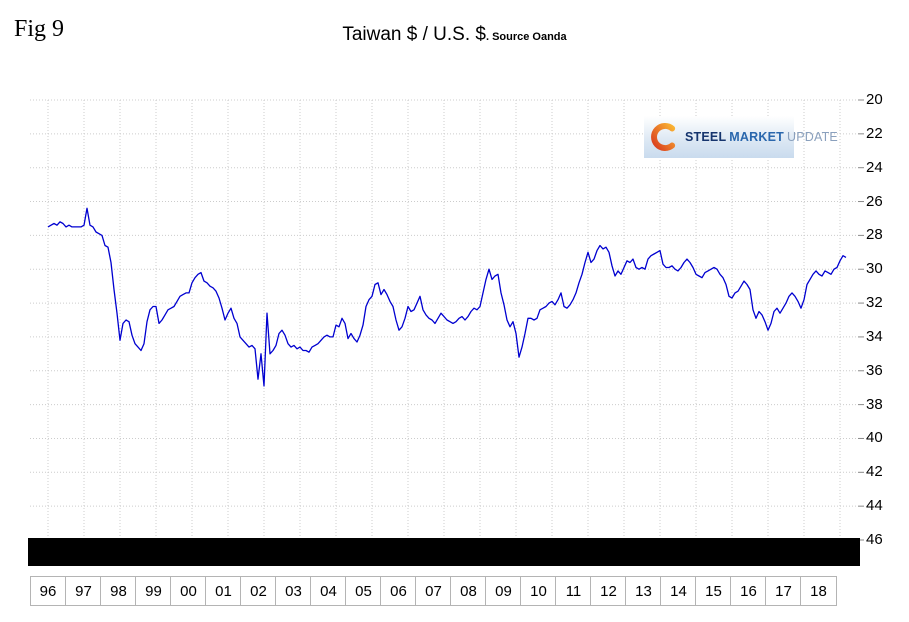  Describe the element at coordinates (874, 201) in the screenshot. I see `y-axis-label: 26` at that location.